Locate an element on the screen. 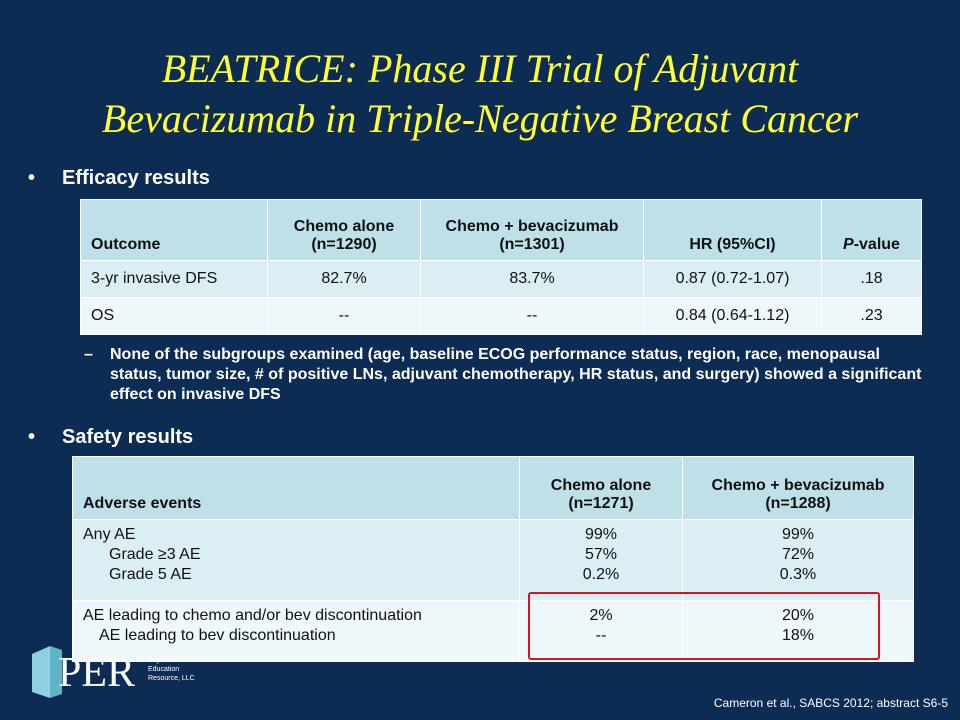  value: 0.3% is located at coordinates (798, 574).